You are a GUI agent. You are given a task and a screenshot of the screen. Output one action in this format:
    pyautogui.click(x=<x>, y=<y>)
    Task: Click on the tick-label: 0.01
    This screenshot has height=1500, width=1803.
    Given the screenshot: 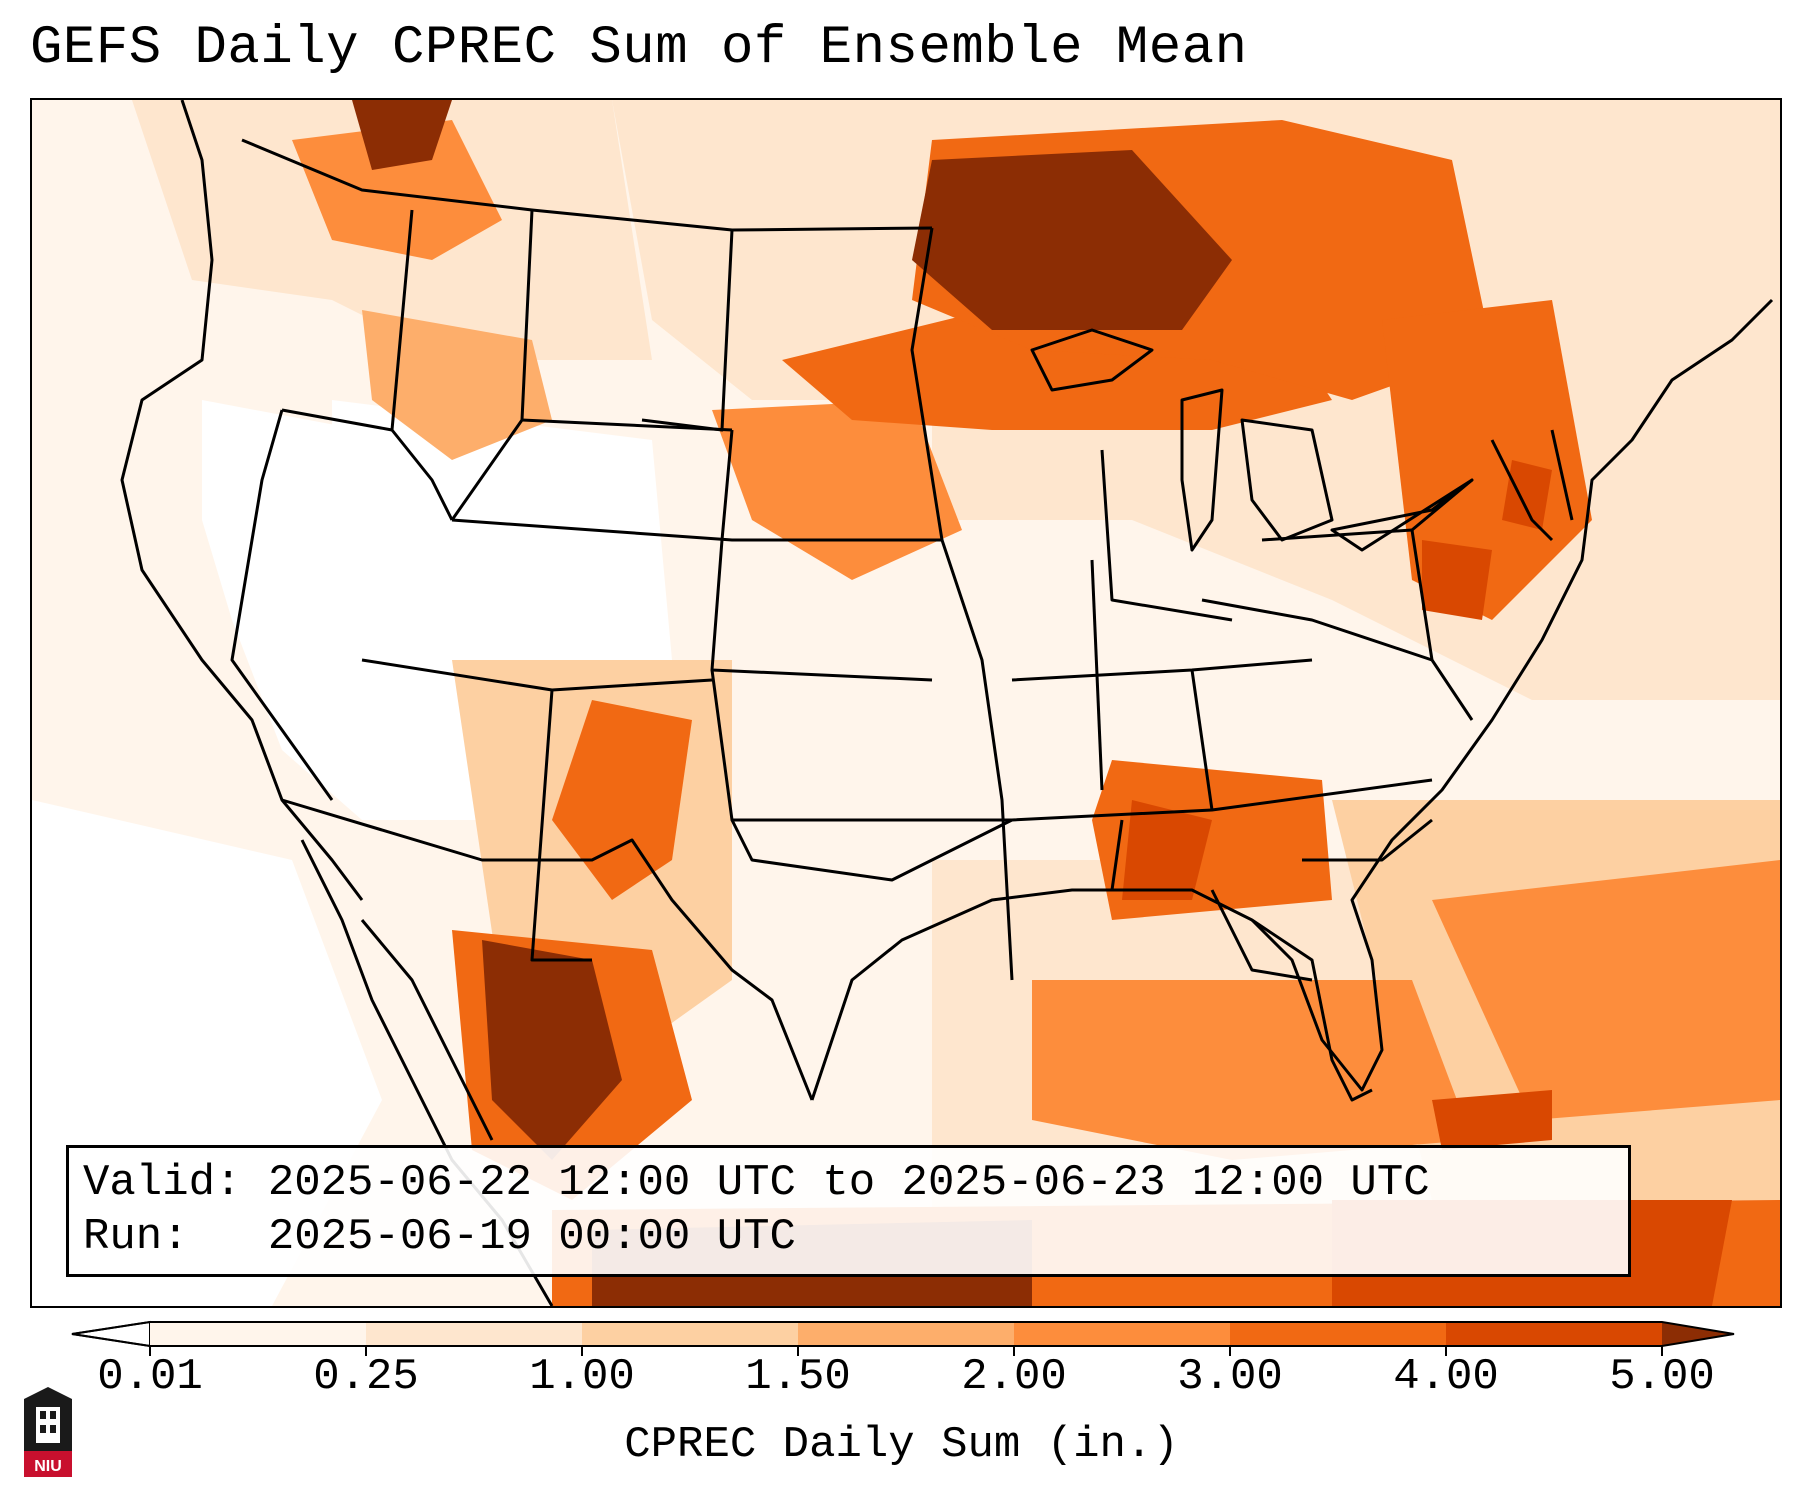 What is the action you would take?
    pyautogui.click(x=150, y=1377)
    